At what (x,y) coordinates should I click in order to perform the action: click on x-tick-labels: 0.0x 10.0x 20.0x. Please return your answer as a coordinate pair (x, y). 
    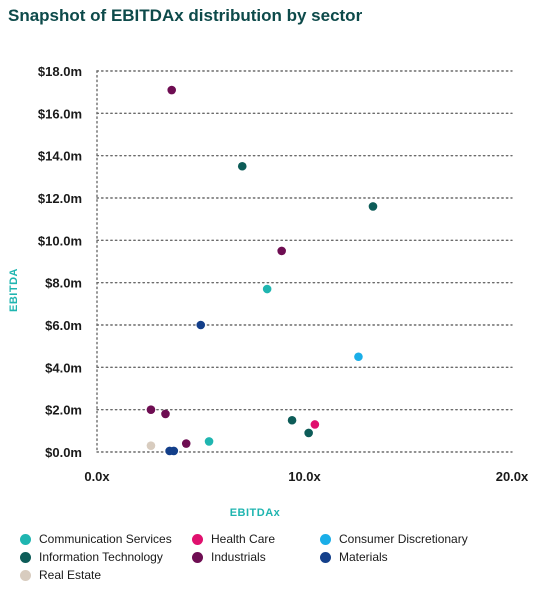
    Looking at the image, I should click on (306, 476).